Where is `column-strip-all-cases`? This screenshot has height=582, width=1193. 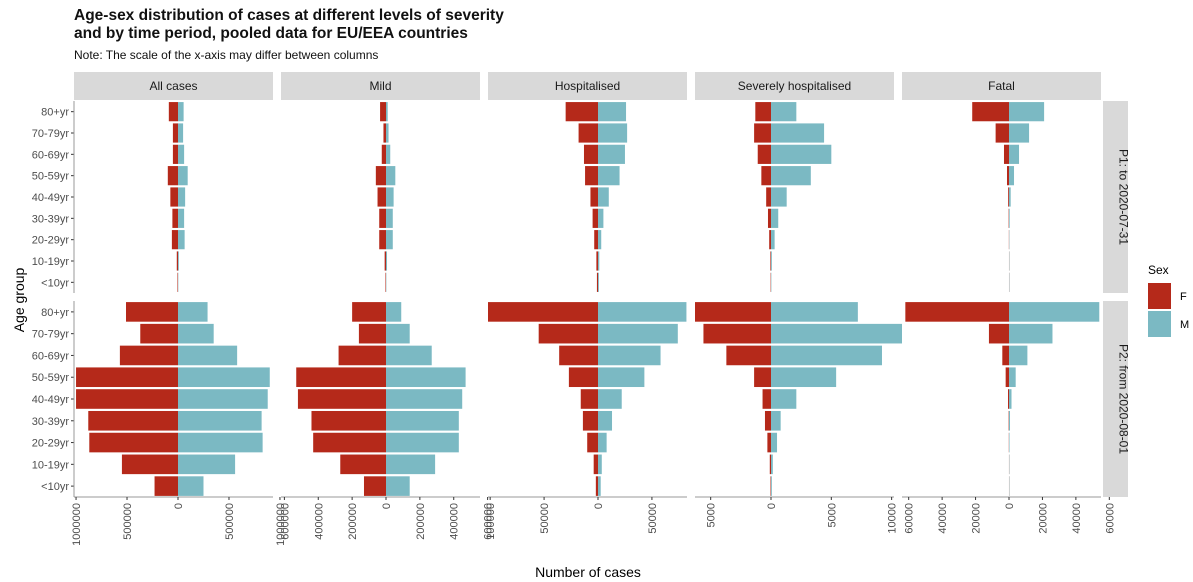
column-strip-all-cases is located at coordinates (173, 86).